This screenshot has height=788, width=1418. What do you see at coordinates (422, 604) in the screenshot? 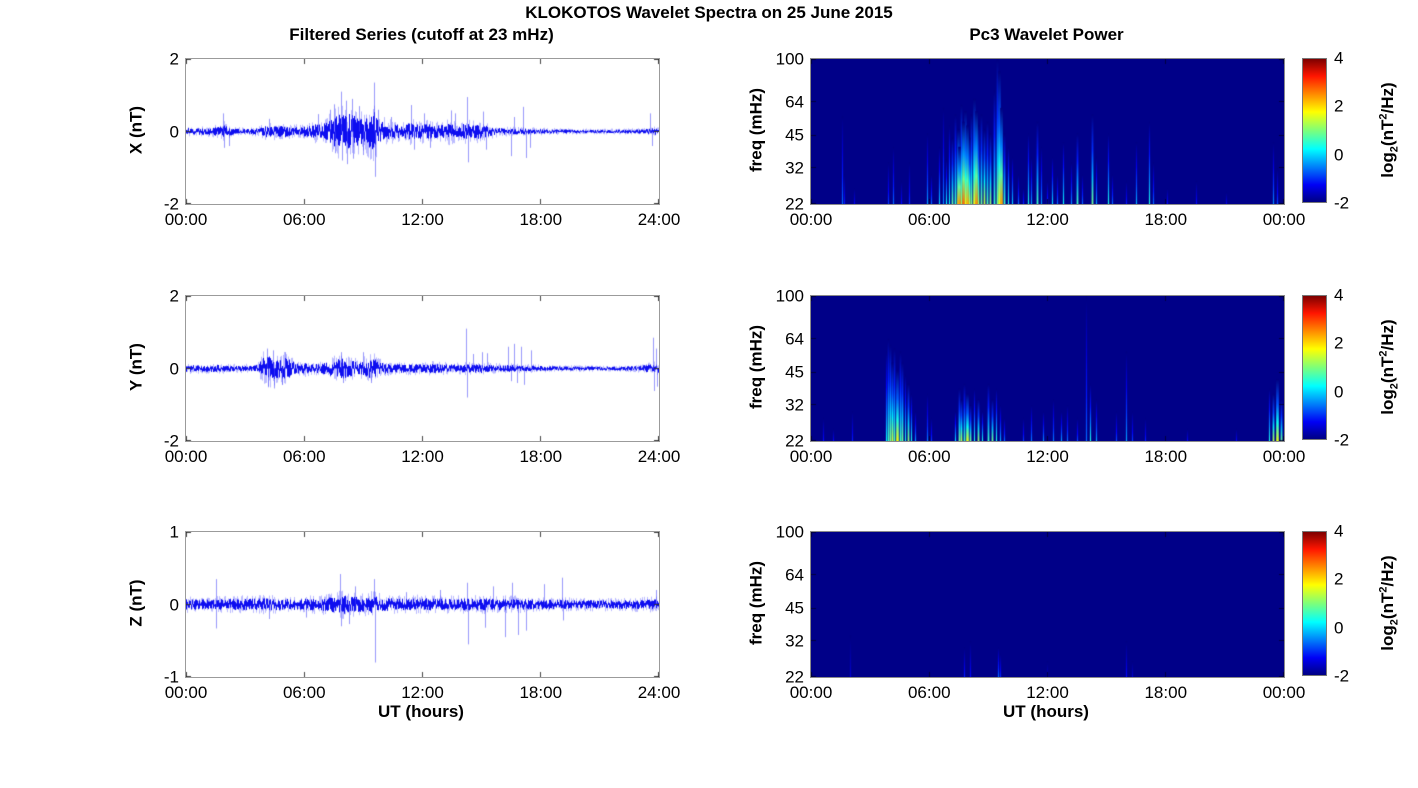
I see `z-series-plot` at bounding box center [422, 604].